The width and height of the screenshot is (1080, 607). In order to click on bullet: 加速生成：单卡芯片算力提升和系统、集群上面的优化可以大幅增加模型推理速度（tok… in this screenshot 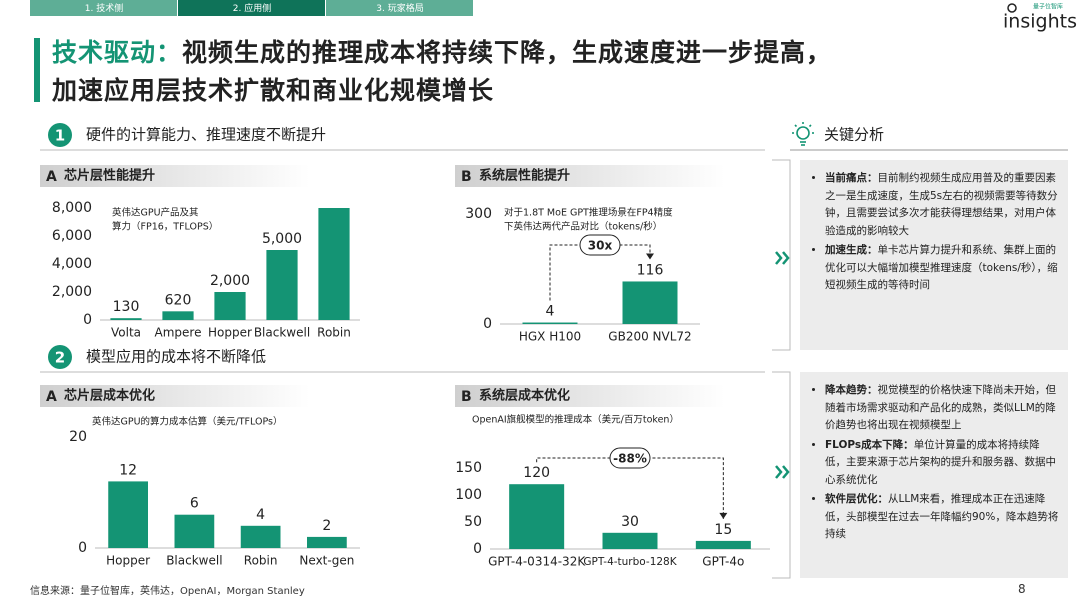, I will do `click(942, 268)`.